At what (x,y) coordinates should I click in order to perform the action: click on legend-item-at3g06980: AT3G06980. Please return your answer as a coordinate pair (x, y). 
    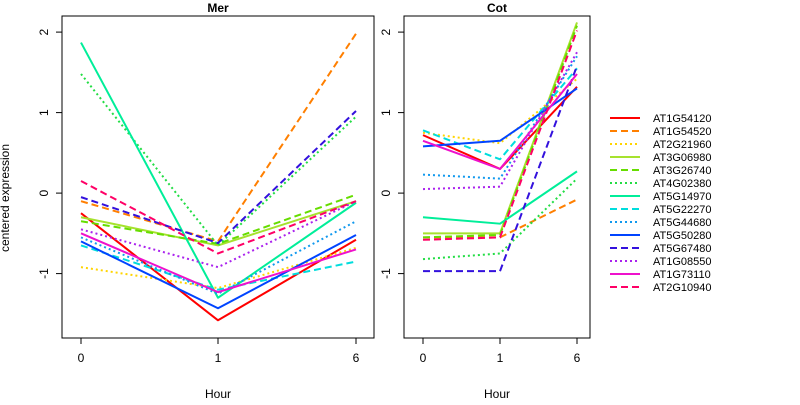
    Looking at the image, I should click on (661, 158).